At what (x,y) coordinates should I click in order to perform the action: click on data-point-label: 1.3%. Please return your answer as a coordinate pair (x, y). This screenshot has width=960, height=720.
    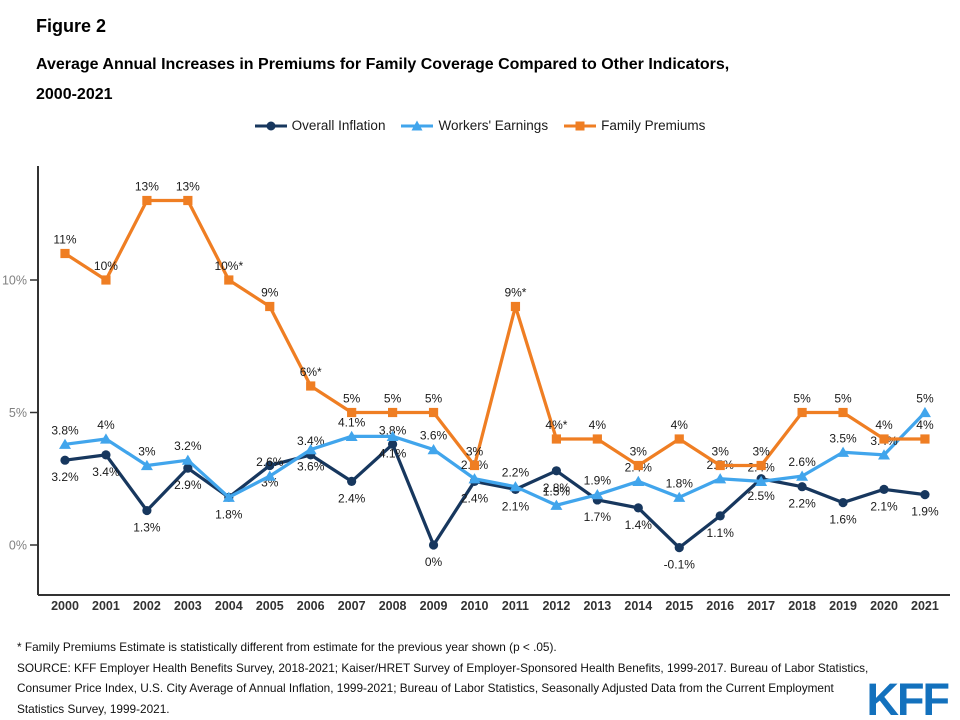
    Looking at the image, I should click on (147, 528).